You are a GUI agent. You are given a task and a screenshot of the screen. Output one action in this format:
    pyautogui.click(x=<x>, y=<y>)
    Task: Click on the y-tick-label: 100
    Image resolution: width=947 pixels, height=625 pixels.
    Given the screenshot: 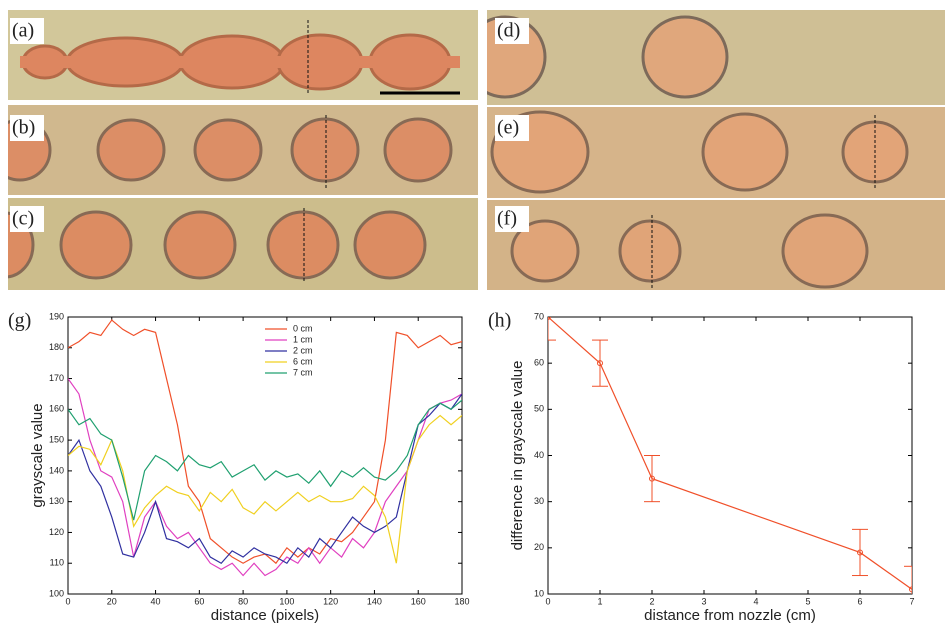 What is the action you would take?
    pyautogui.click(x=56, y=593)
    